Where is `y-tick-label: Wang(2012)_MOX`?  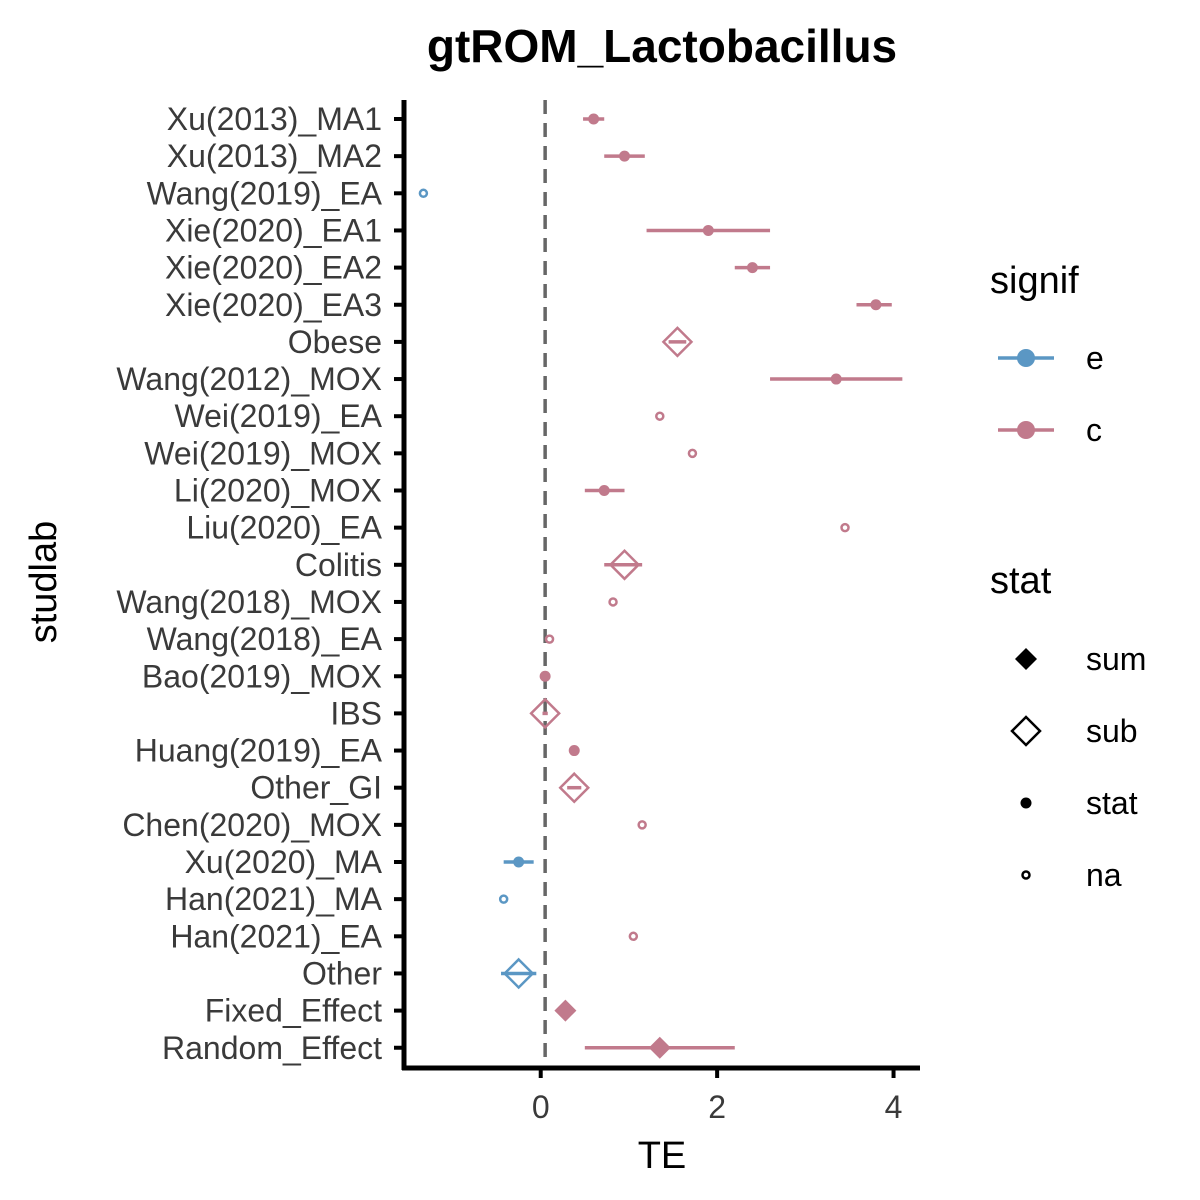 y-tick-label: Wang(2012)_MOX is located at coordinates (249, 379).